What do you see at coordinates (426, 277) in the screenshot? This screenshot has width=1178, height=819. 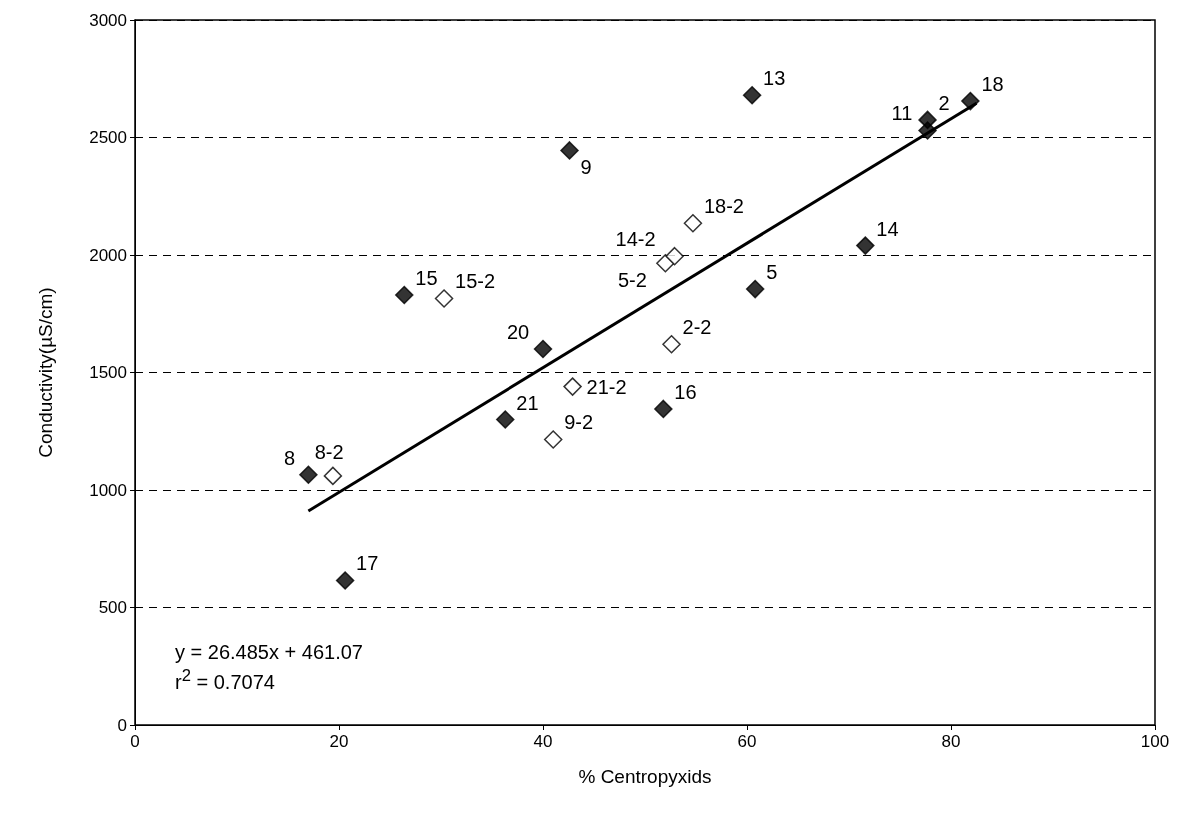 I see `annotation: 15` at bounding box center [426, 277].